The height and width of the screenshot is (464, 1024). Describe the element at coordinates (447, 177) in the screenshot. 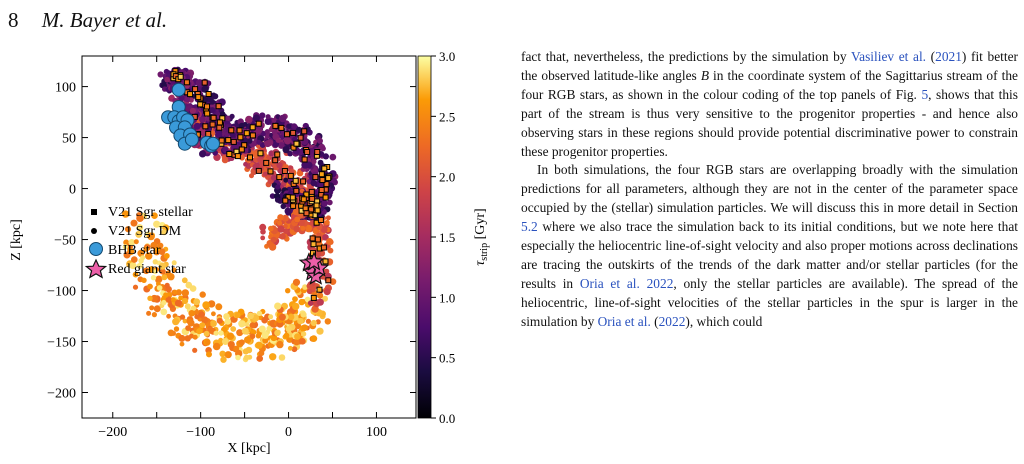

I see `colorbar-tick-label: 2.0` at that location.